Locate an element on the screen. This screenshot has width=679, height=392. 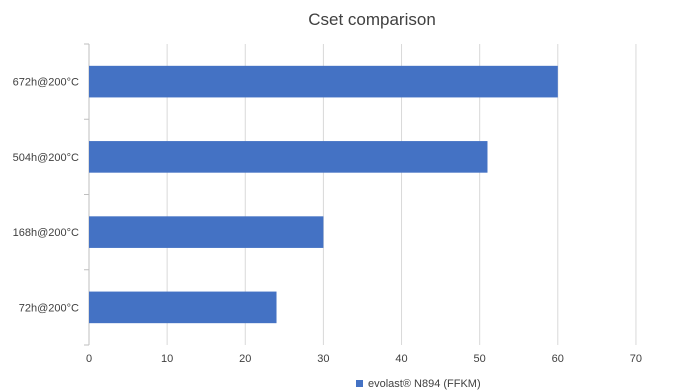
x-tick-label: 30 is located at coordinates (323, 359).